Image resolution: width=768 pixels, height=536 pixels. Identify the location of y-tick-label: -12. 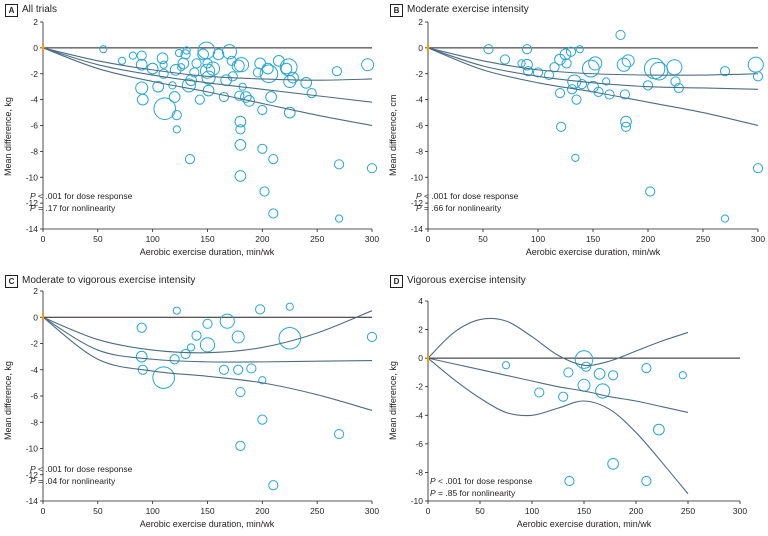
(32, 203).